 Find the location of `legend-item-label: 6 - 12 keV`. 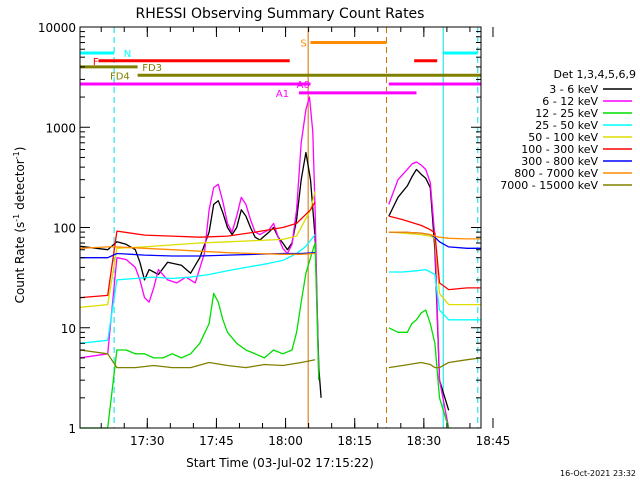

legend-item-label: 6 - 12 keV is located at coordinates (570, 101).